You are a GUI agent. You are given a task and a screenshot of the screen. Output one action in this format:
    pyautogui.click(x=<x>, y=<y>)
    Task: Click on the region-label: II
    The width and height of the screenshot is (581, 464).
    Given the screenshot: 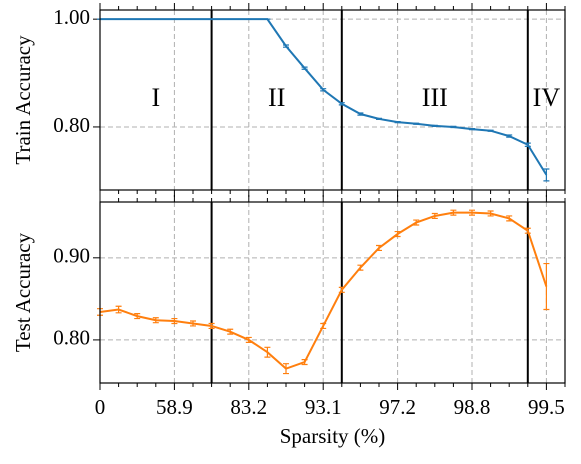 What is the action you would take?
    pyautogui.click(x=276, y=97)
    